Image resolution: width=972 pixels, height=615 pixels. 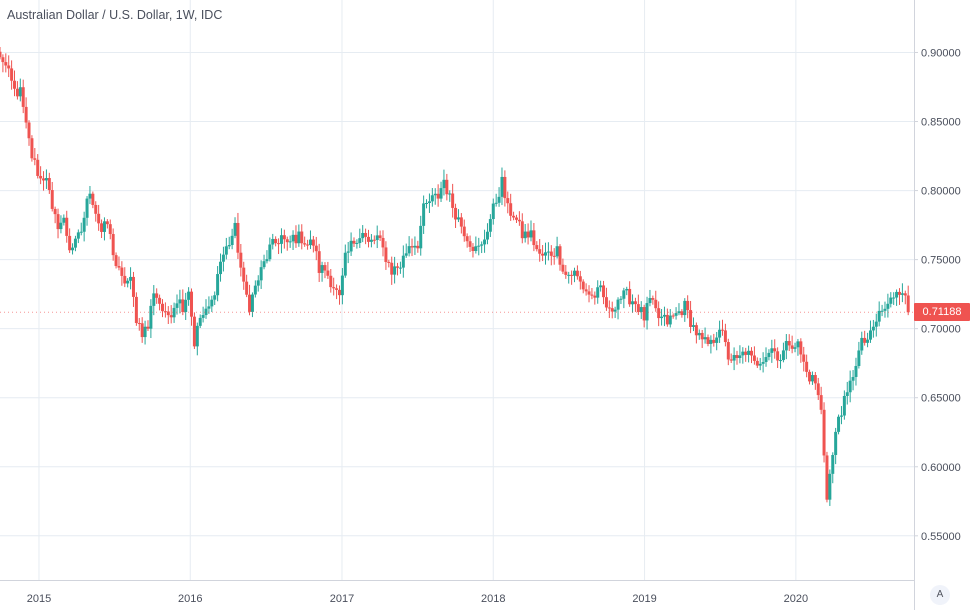 I want to click on y-tick-label: 0.90000, so click(x=941, y=53).